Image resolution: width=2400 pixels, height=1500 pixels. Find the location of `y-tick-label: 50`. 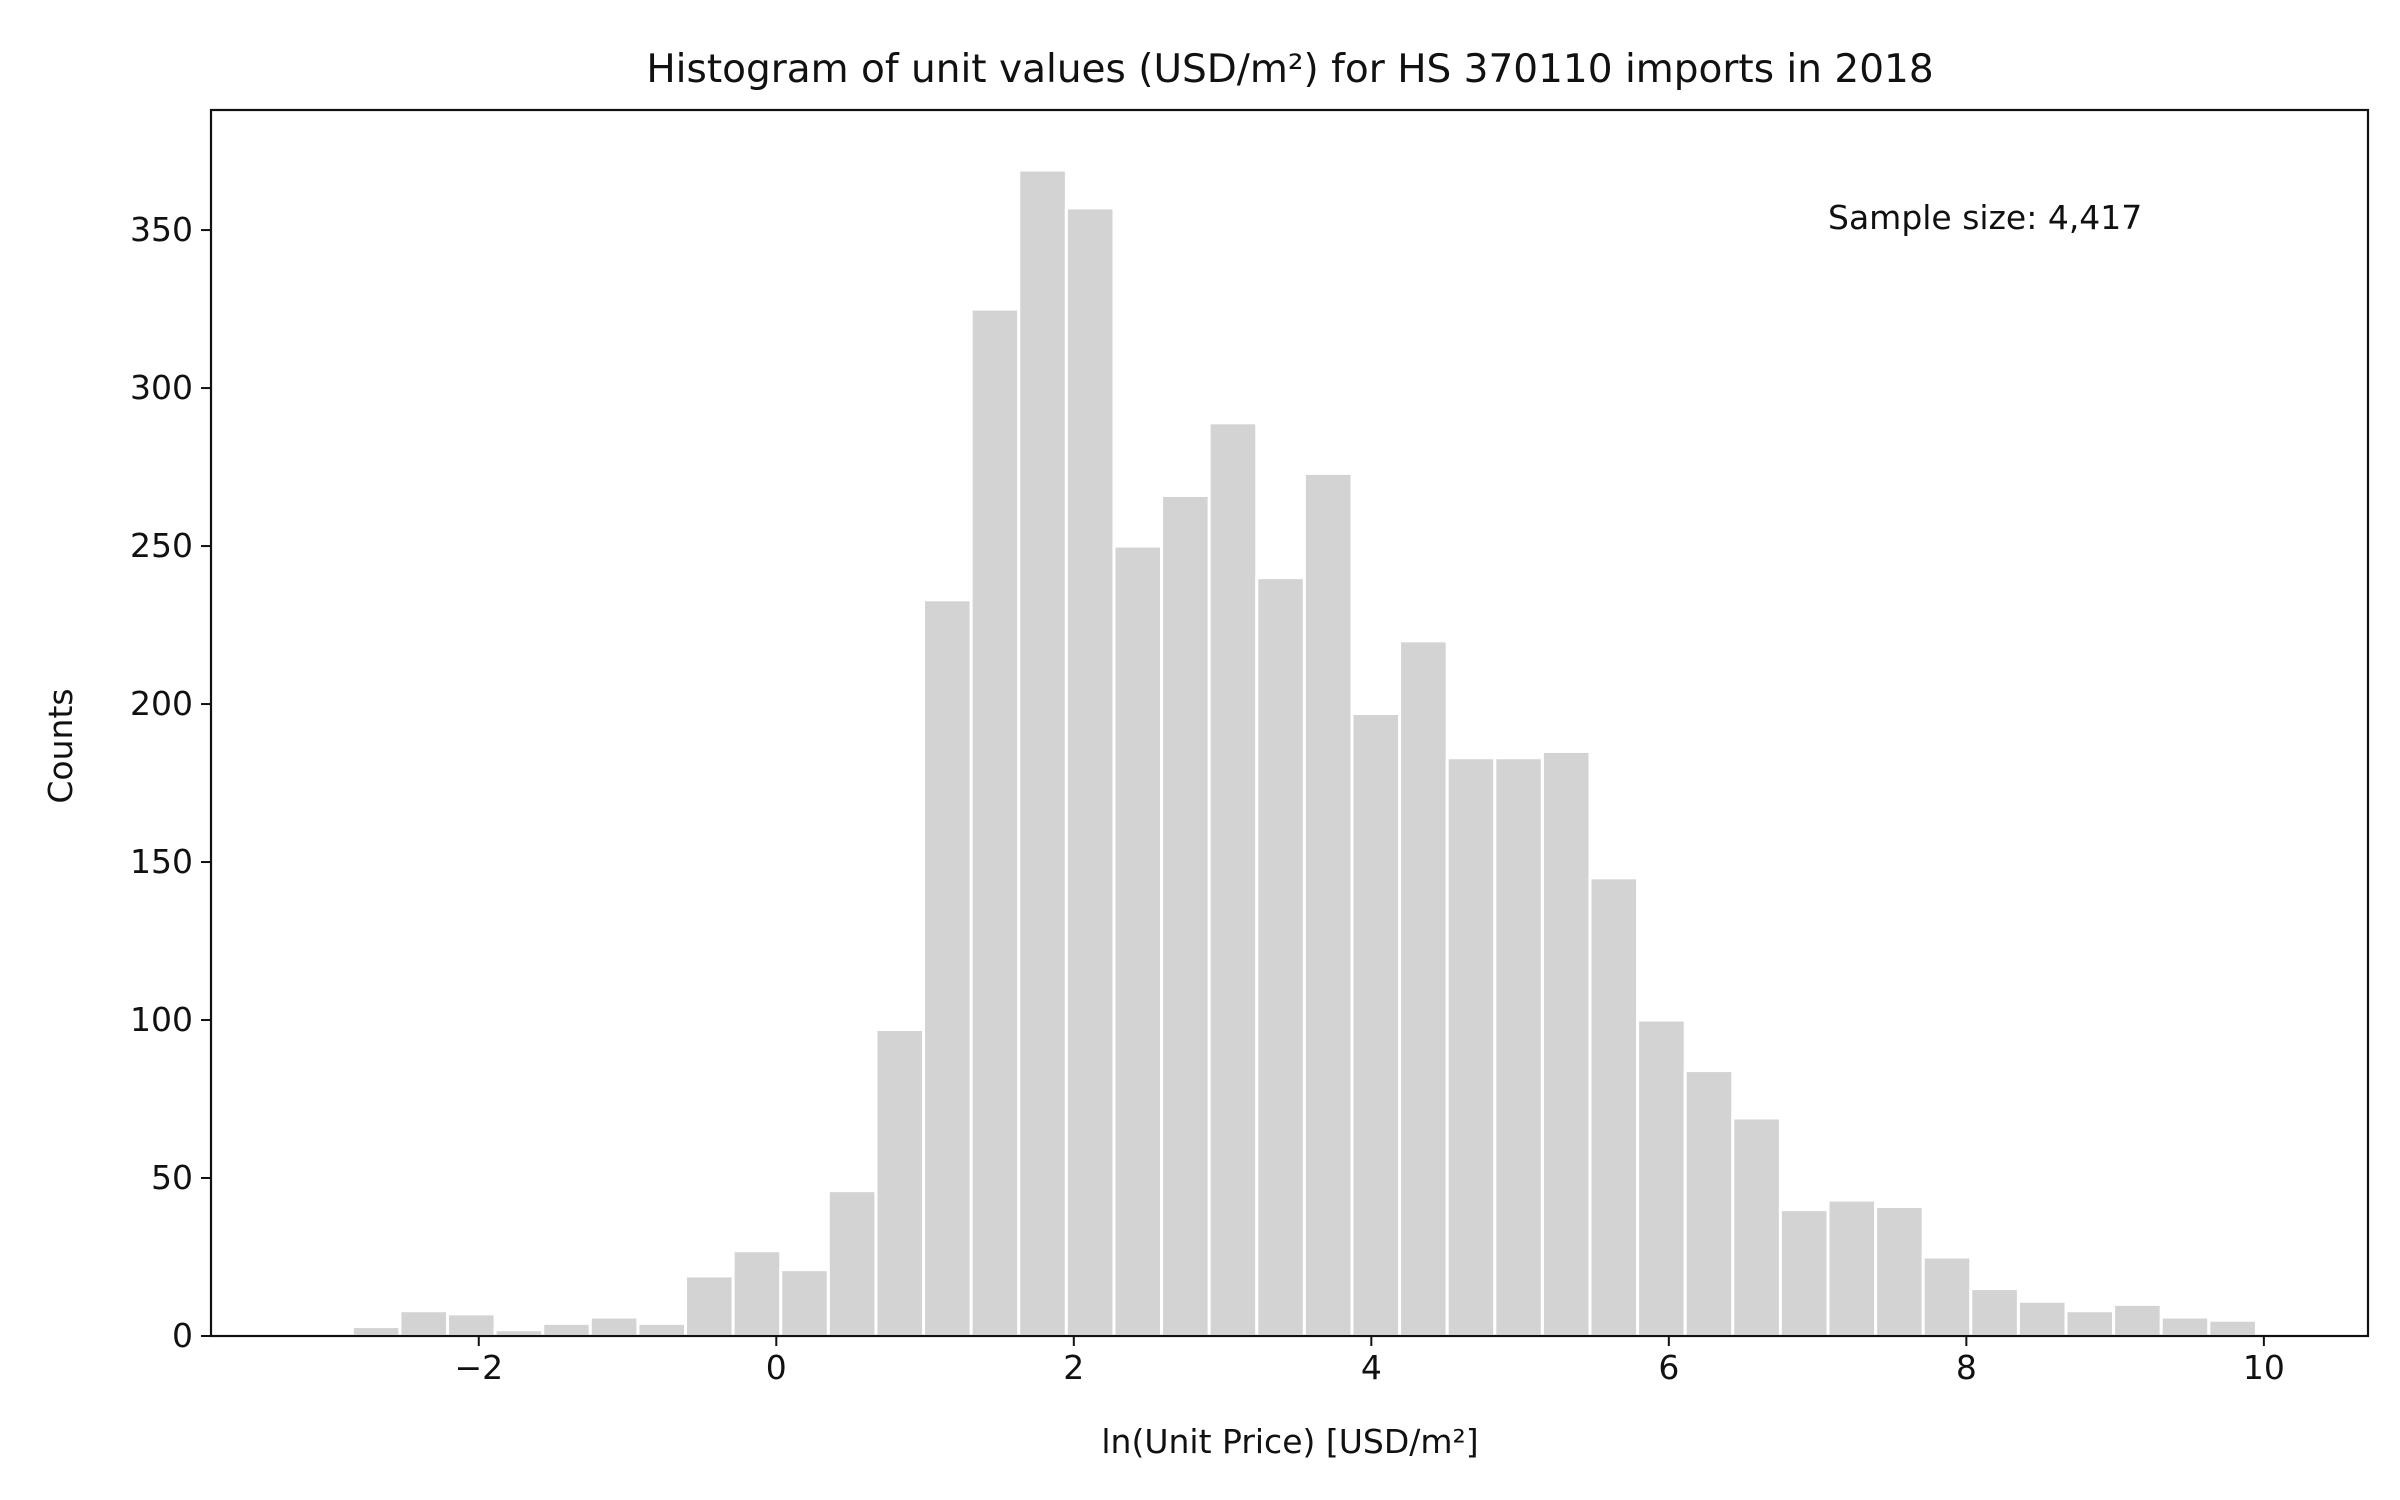

y-tick-label: 50 is located at coordinates (172, 1177).